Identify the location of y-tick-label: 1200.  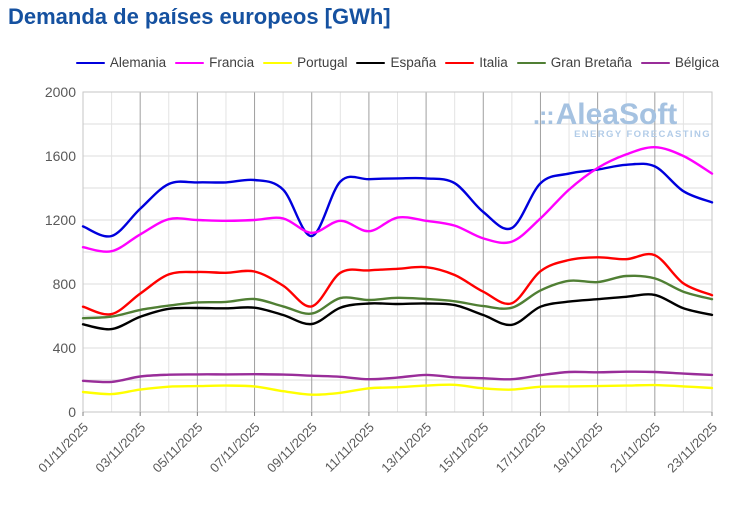
(60, 220).